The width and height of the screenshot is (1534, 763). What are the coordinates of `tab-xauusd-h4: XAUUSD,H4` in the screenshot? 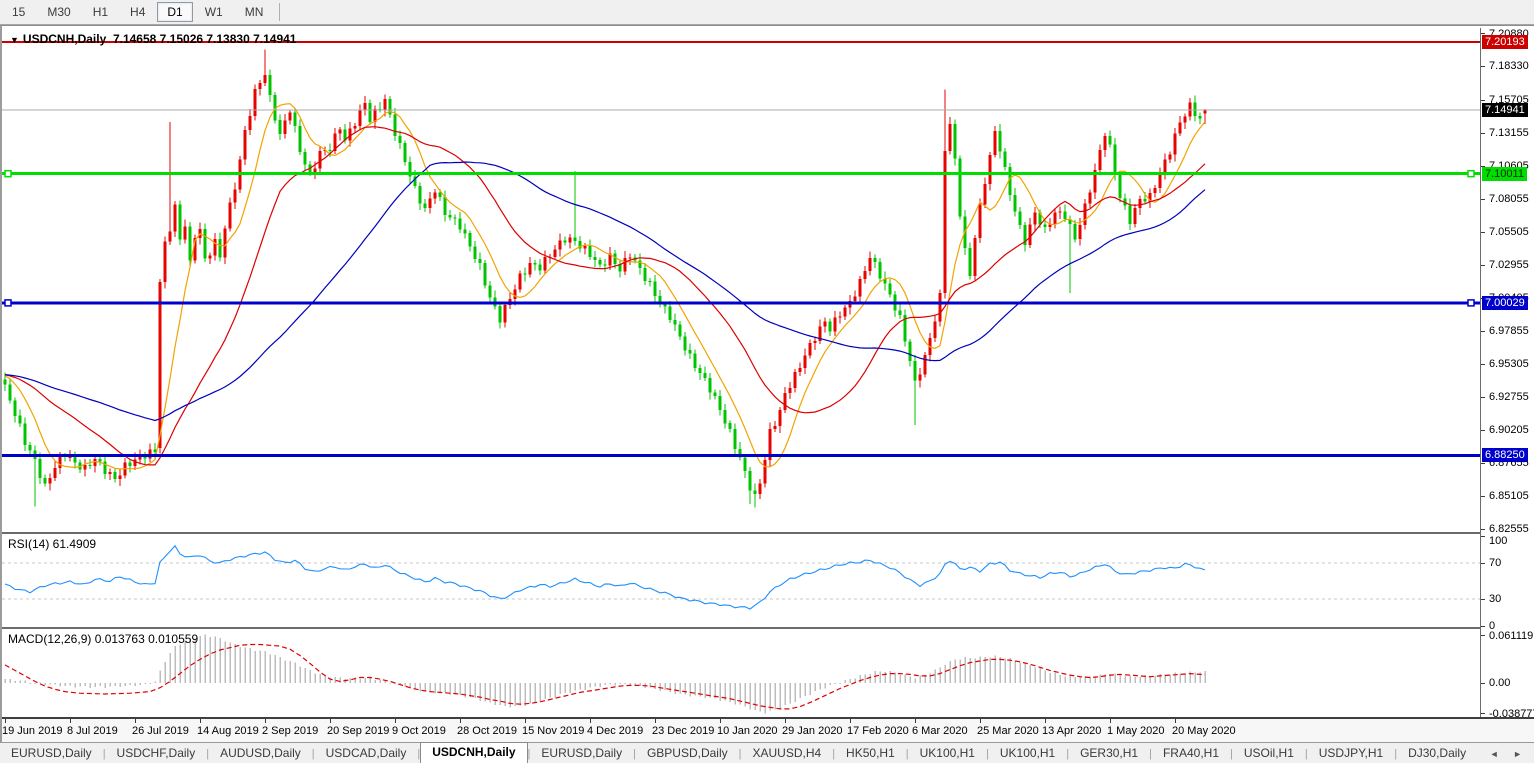 It's located at (787, 753).